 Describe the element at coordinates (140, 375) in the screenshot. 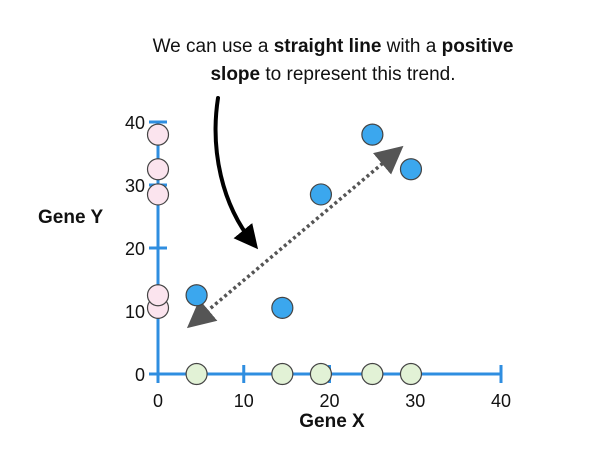

I see `y-tick-label: 0` at that location.